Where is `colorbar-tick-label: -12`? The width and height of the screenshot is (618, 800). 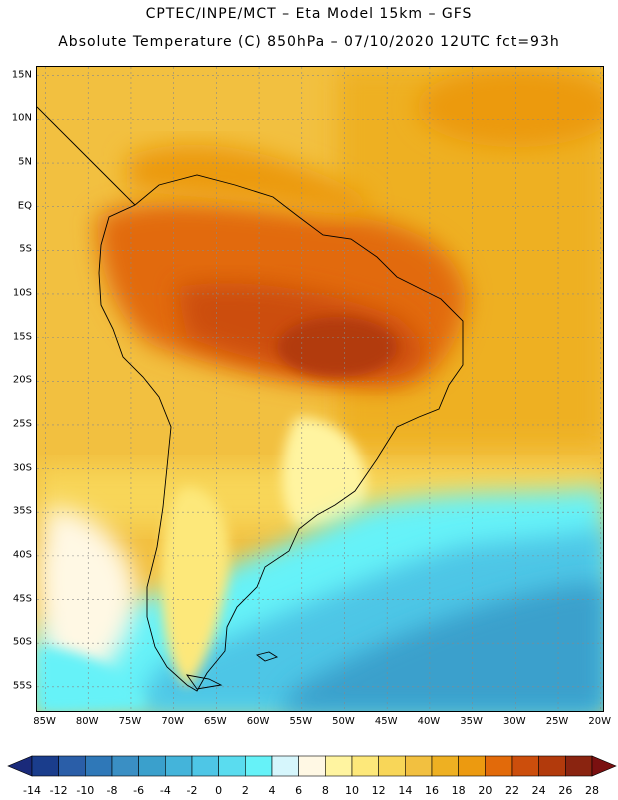
colorbar-tick-label: -12 is located at coordinates (58, 790).